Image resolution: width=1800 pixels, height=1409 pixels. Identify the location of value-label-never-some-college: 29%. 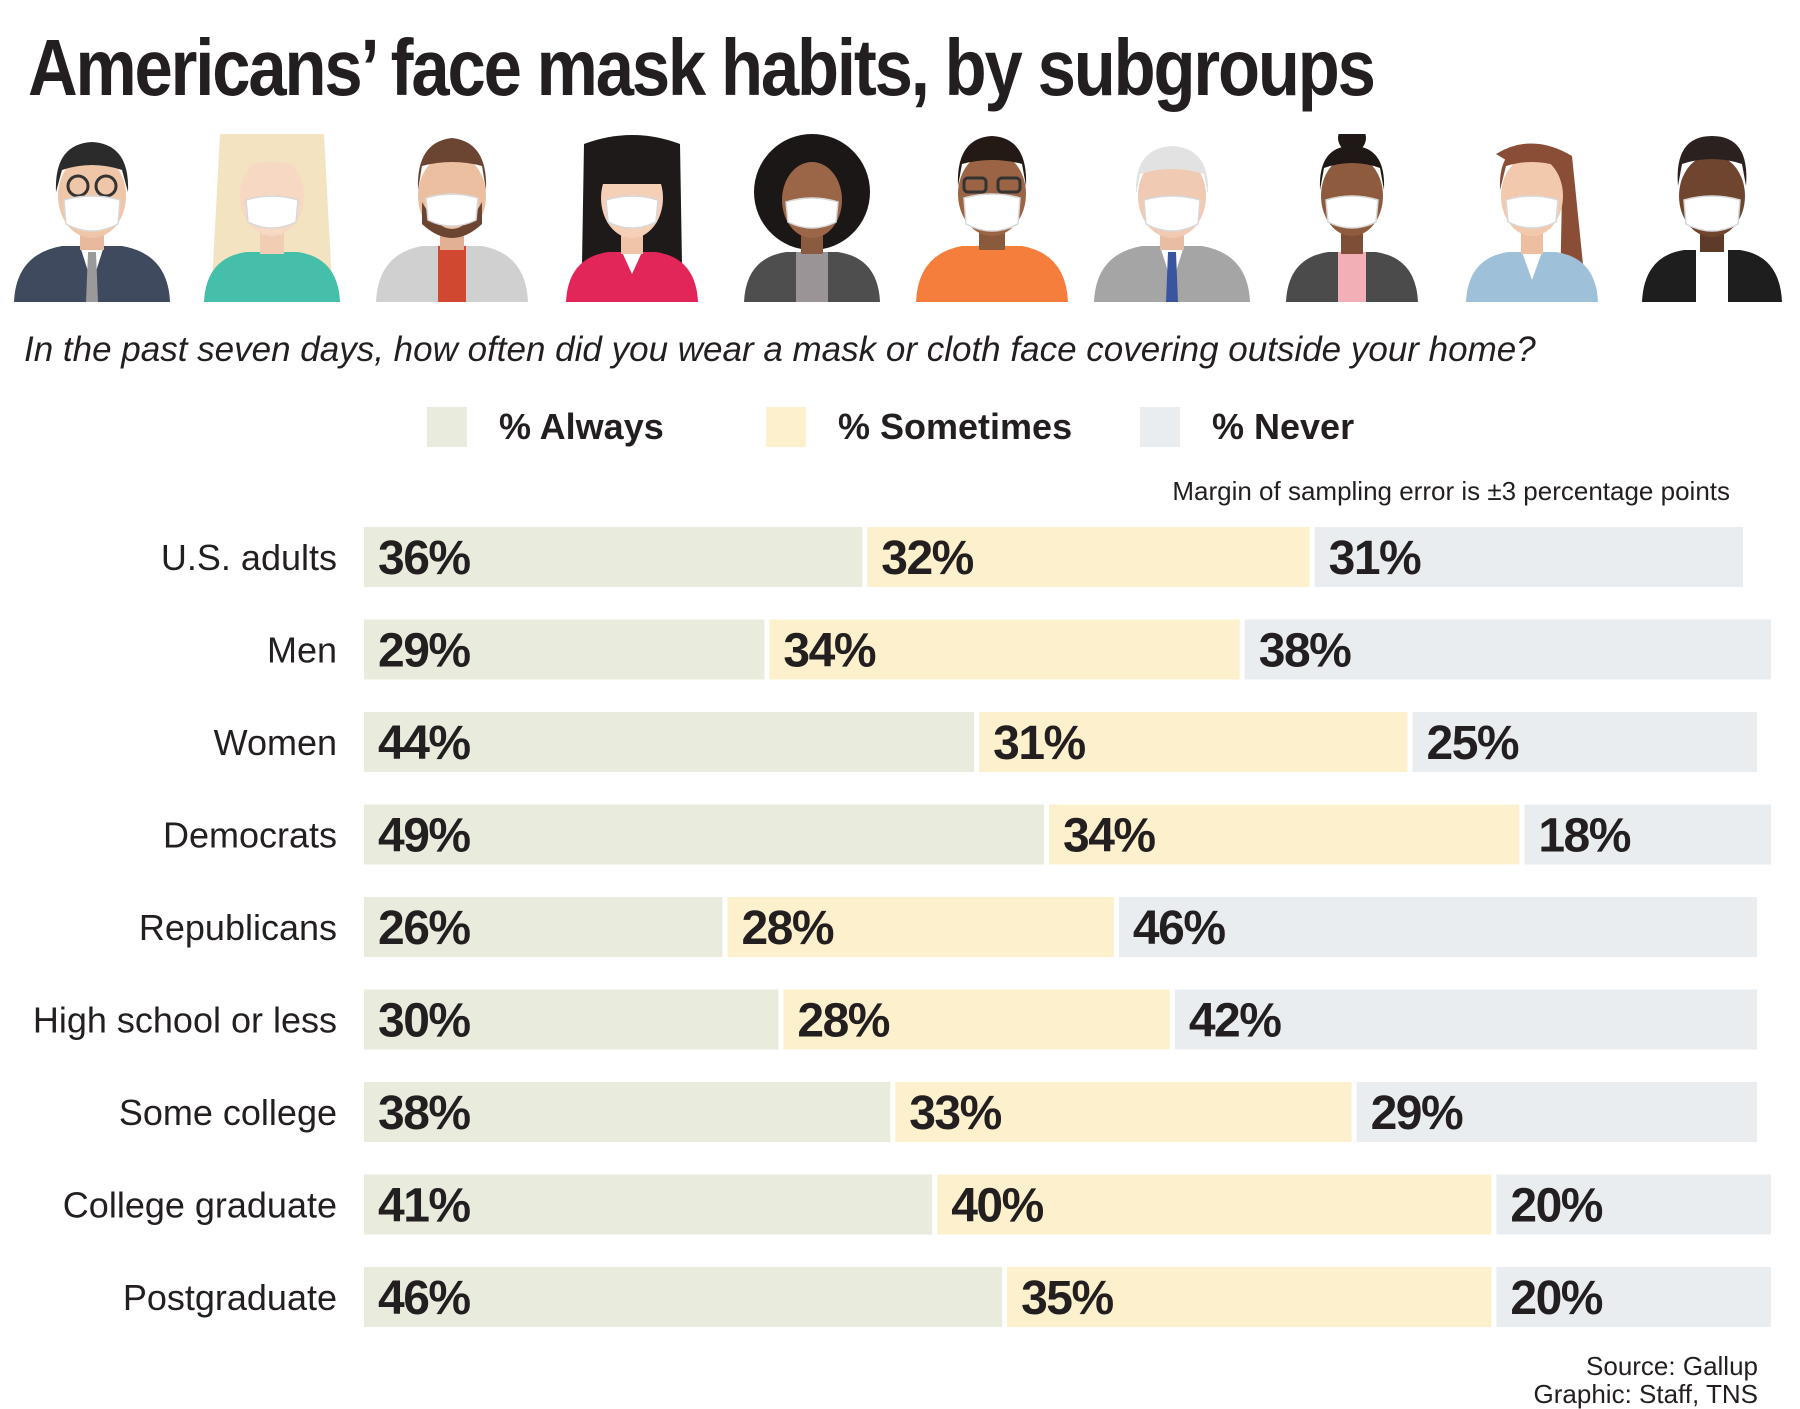
(1417, 1113).